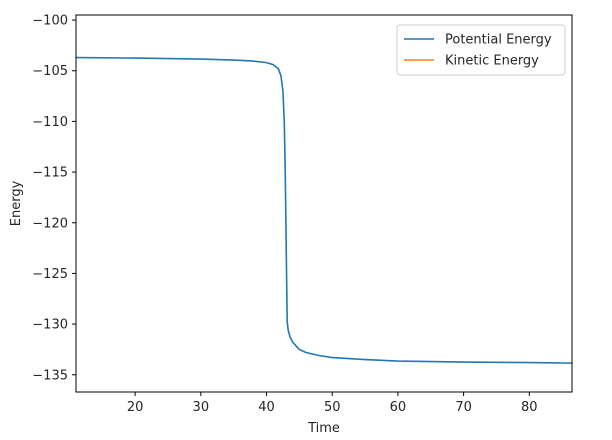  I want to click on x-axis-label: Time, so click(323, 428).